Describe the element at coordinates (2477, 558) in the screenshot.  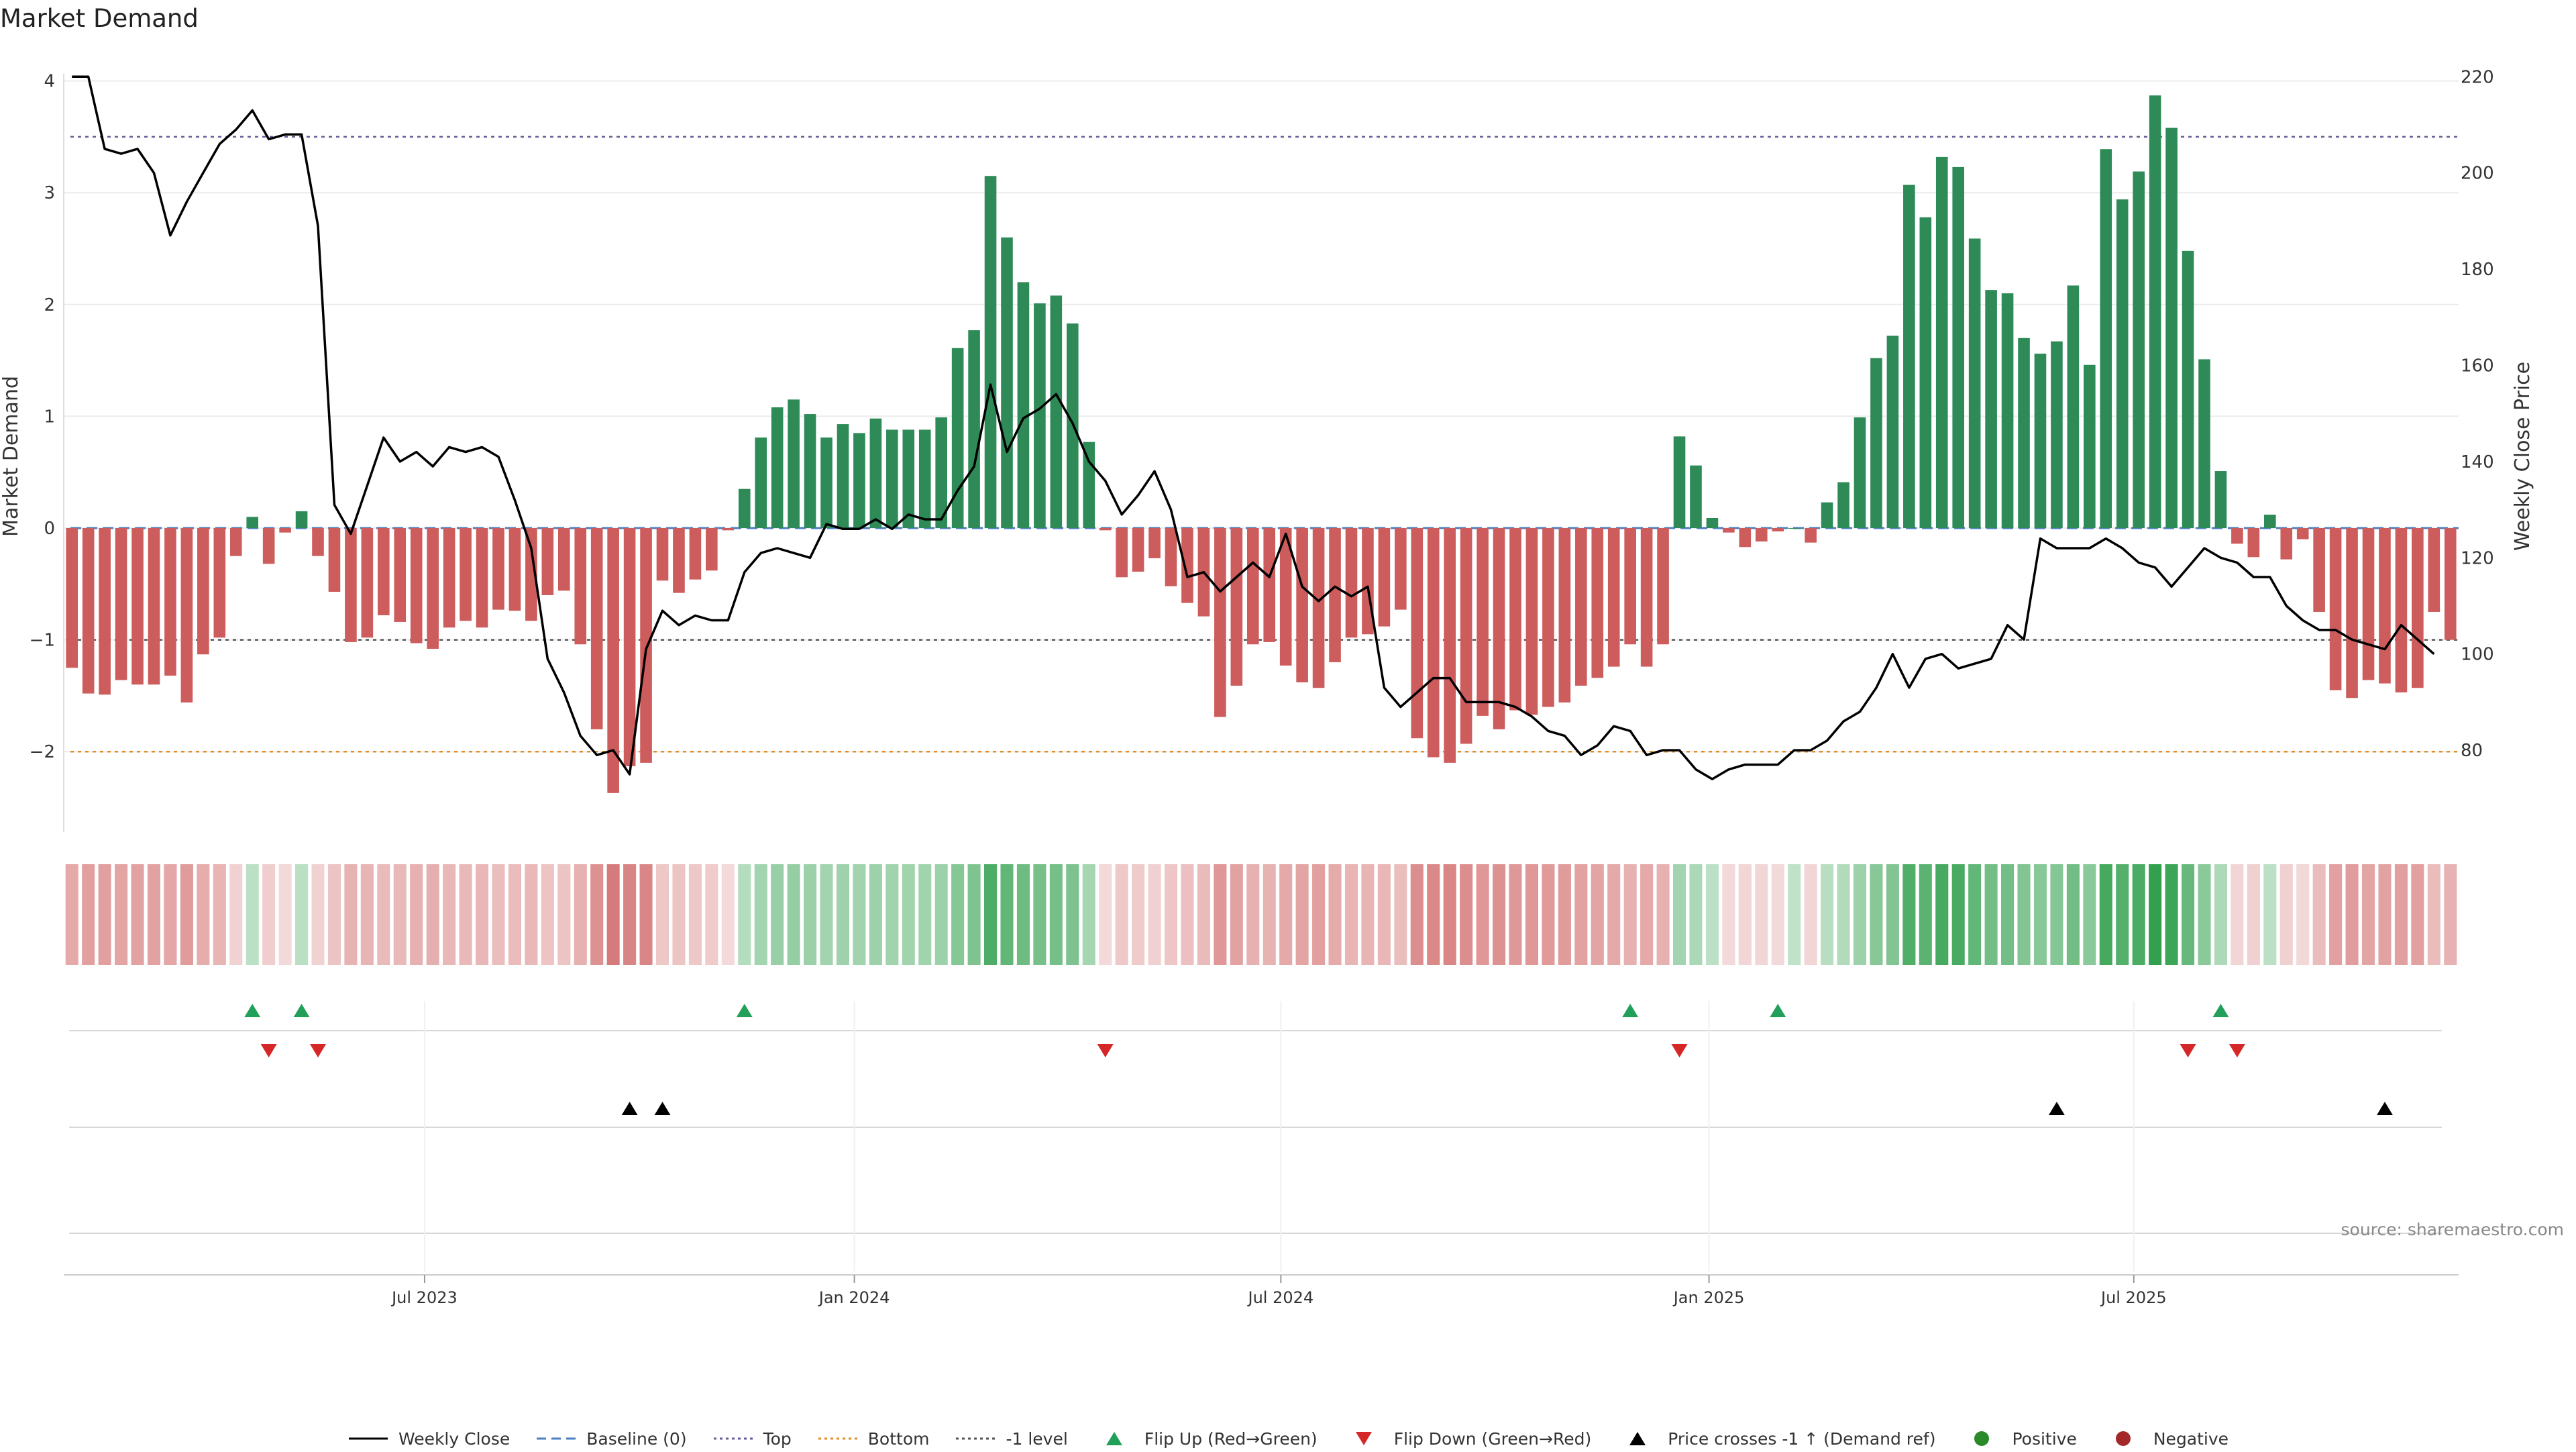
I see `y-tick-label-right: 120` at that location.